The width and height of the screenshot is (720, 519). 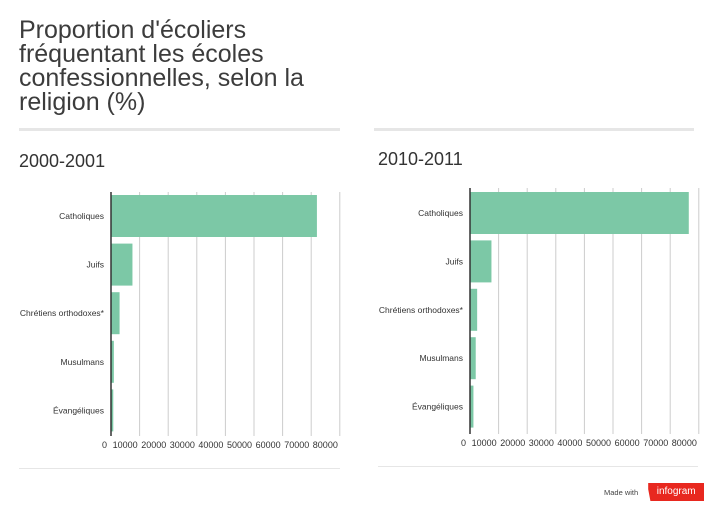 What do you see at coordinates (534, 129) in the screenshot?
I see `title-divider-right` at bounding box center [534, 129].